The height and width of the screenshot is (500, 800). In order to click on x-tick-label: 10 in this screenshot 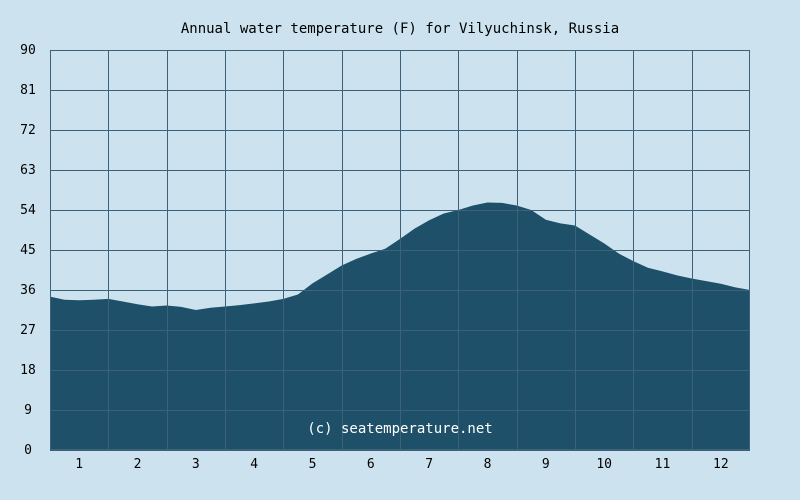, I will do `click(604, 464)`.